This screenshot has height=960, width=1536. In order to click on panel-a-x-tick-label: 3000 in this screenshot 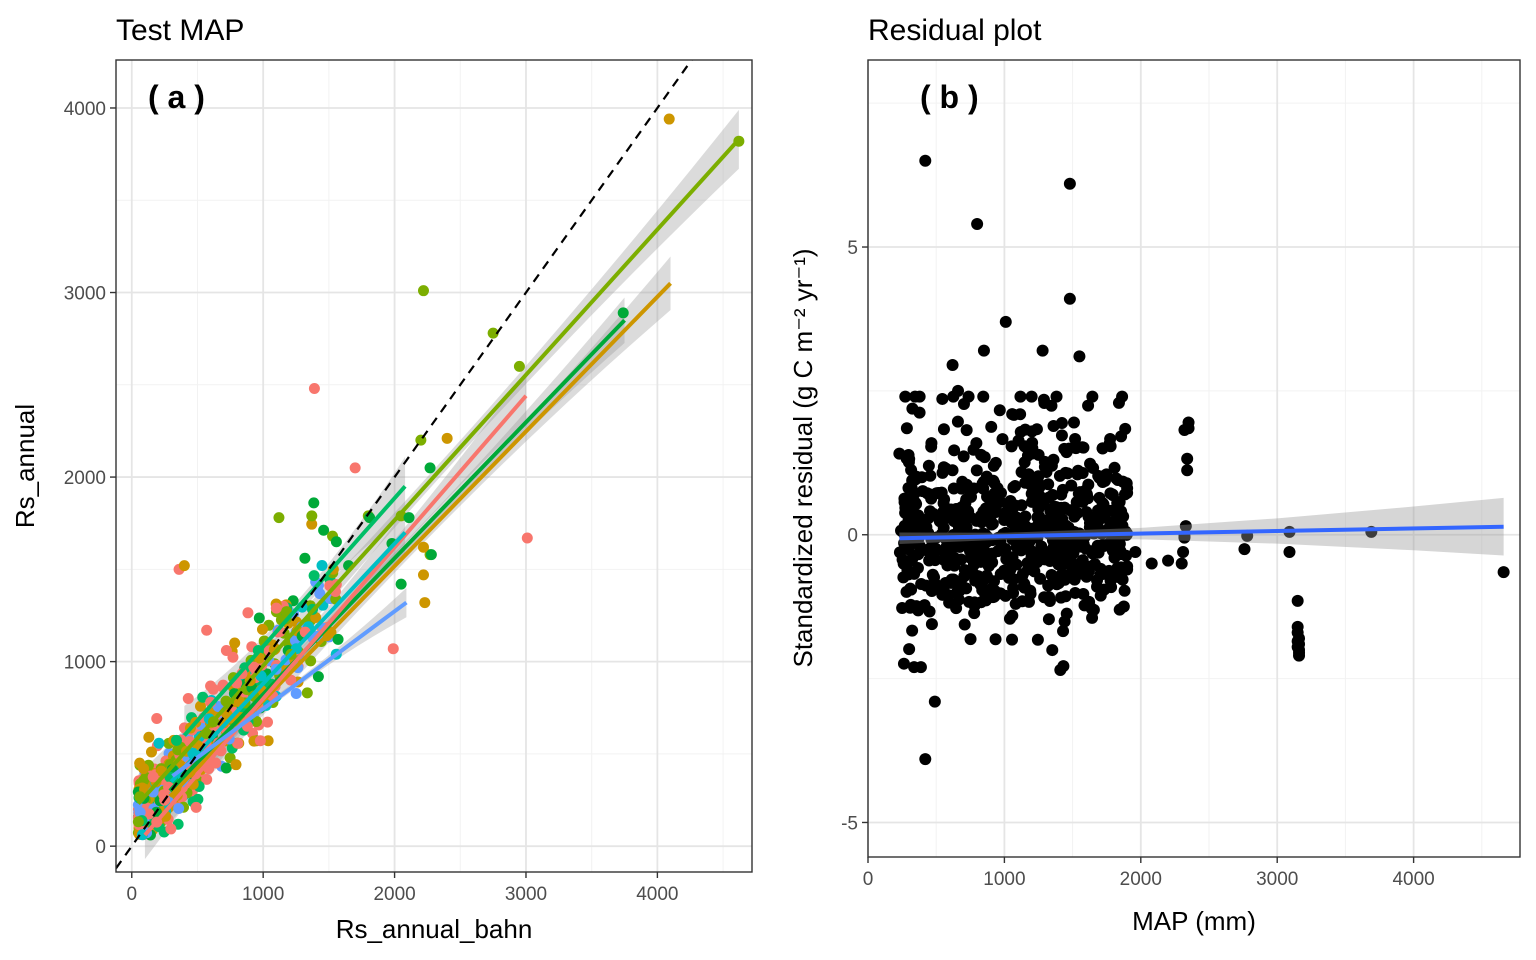, I will do `click(526, 894)`.